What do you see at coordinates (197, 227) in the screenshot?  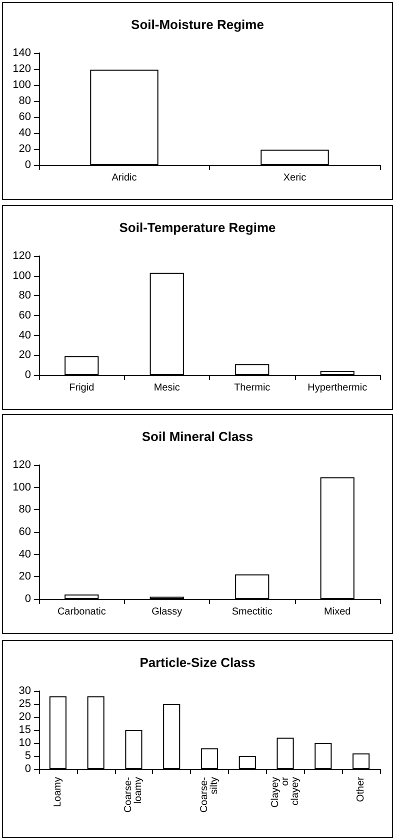 I see `chart-title: Soil-Temperature Regime` at bounding box center [197, 227].